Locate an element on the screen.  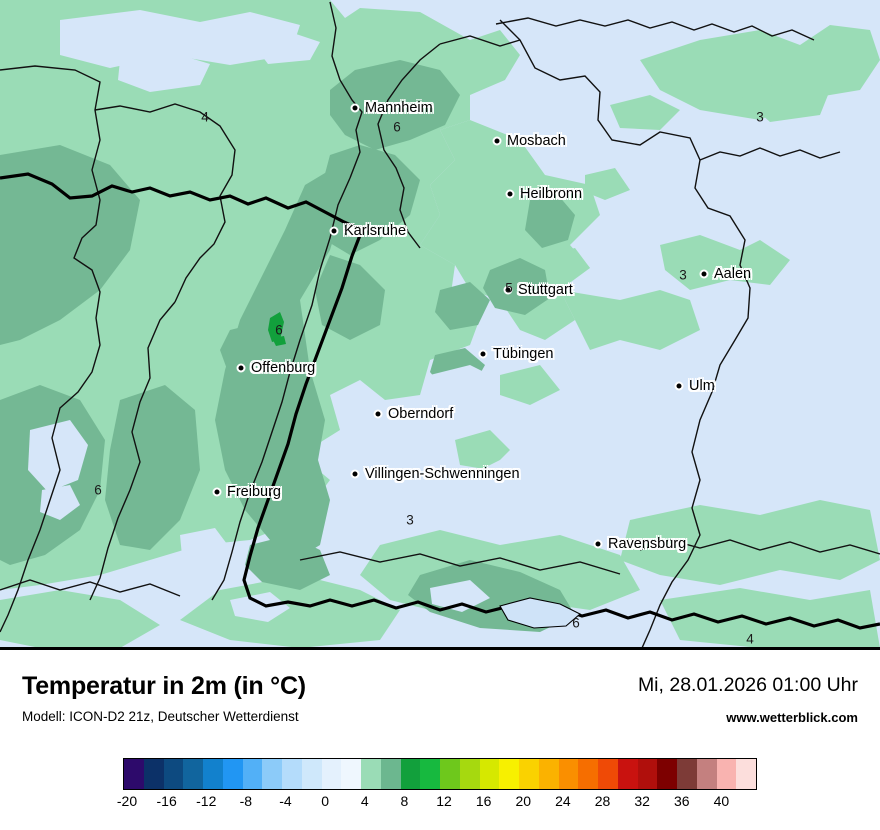
city-label-mannheim: Mannheim is located at coordinates (399, 108).